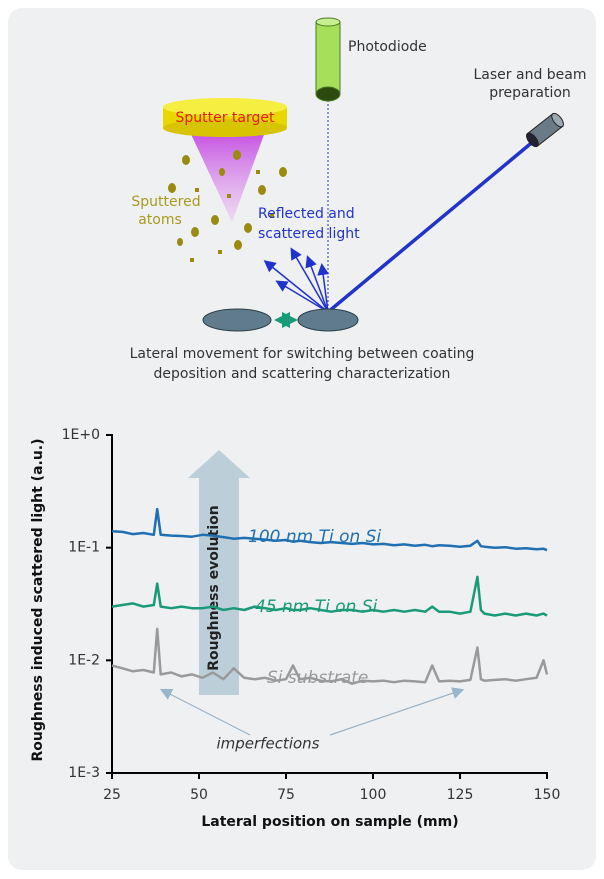 This screenshot has width=604, height=879. What do you see at coordinates (165, 202) in the screenshot?
I see `atoms-label: Sputtered` at bounding box center [165, 202].